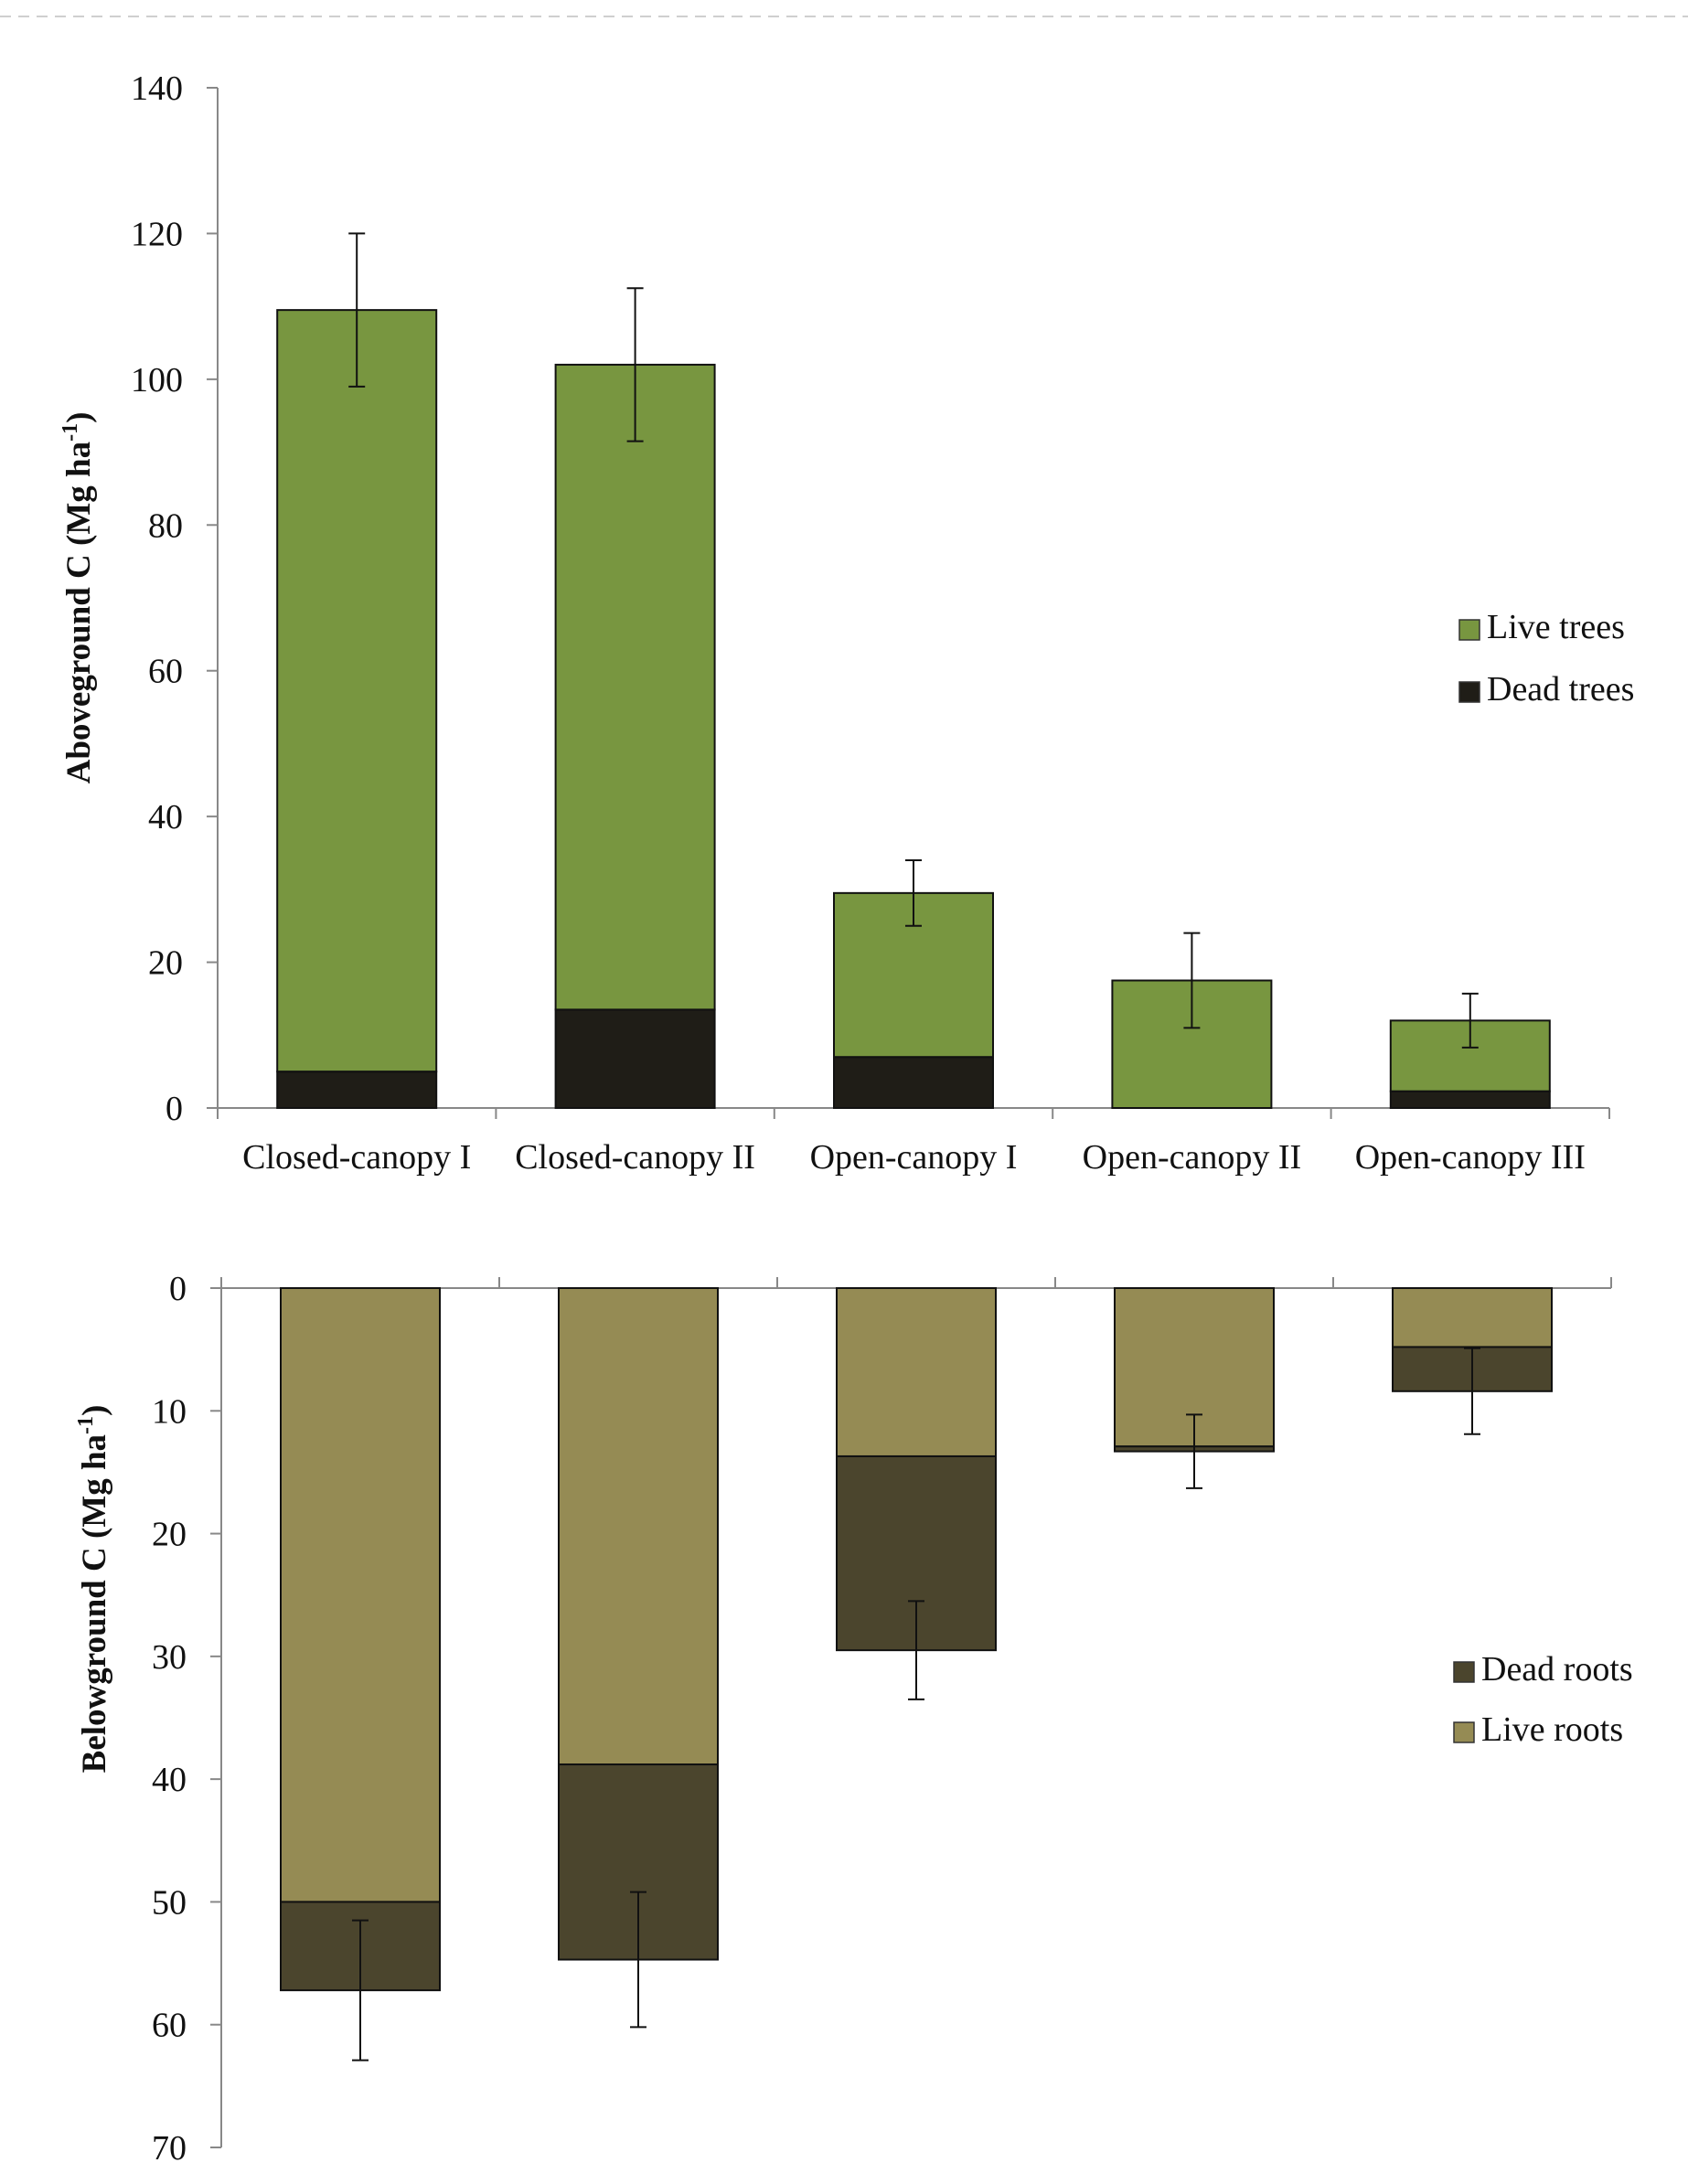 The height and width of the screenshot is (2184, 1688). I want to click on below-legend-label-dead-roots: Dead roots, so click(1557, 1670).